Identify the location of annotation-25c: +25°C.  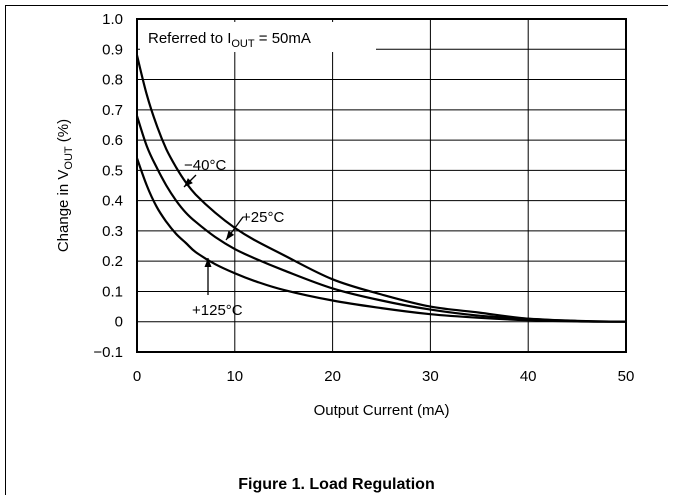
(263, 217).